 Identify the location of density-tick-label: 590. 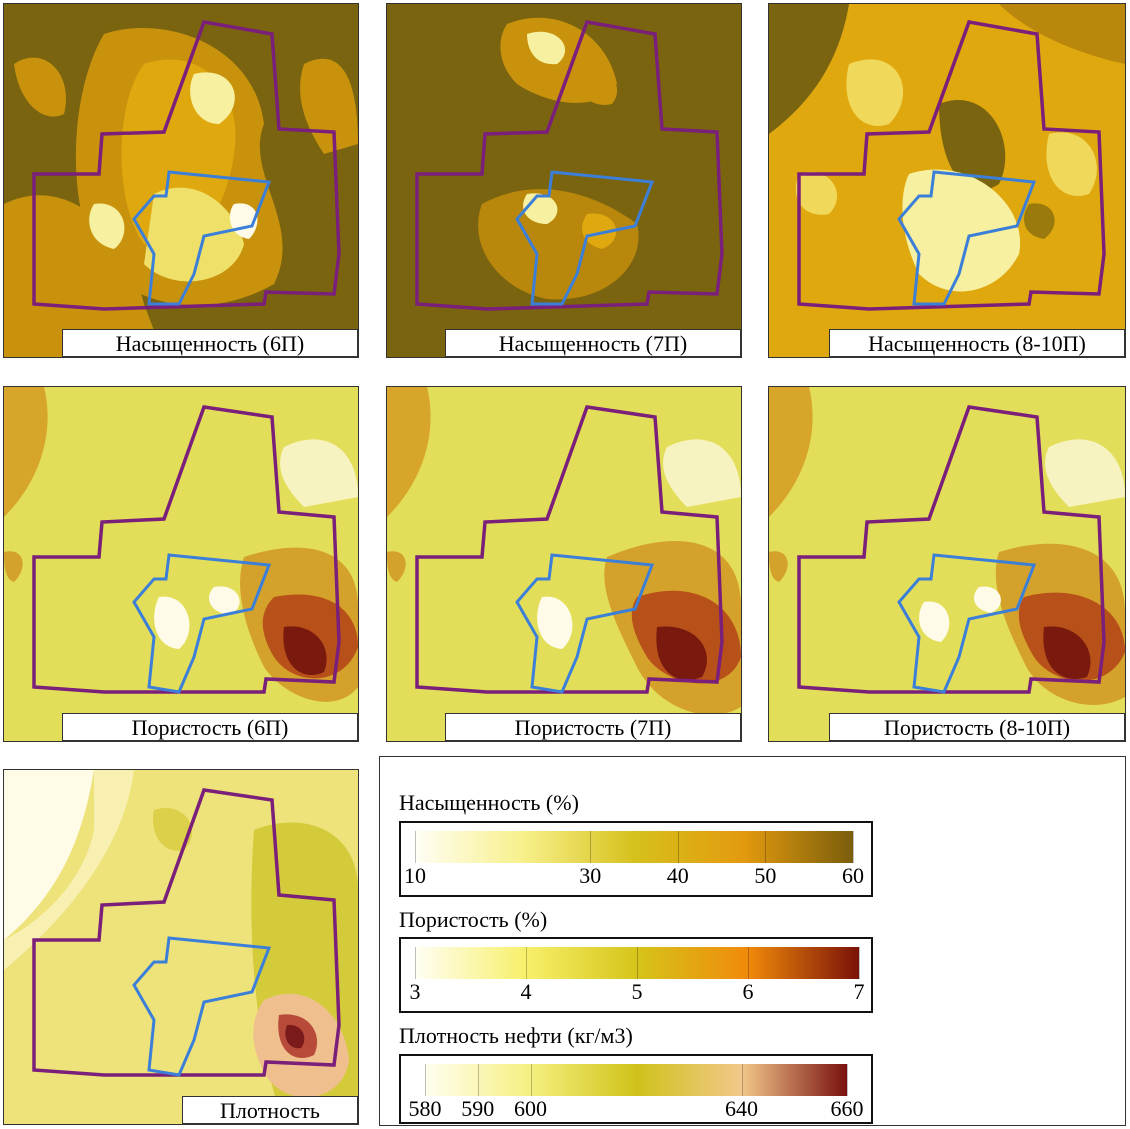
(478, 1108).